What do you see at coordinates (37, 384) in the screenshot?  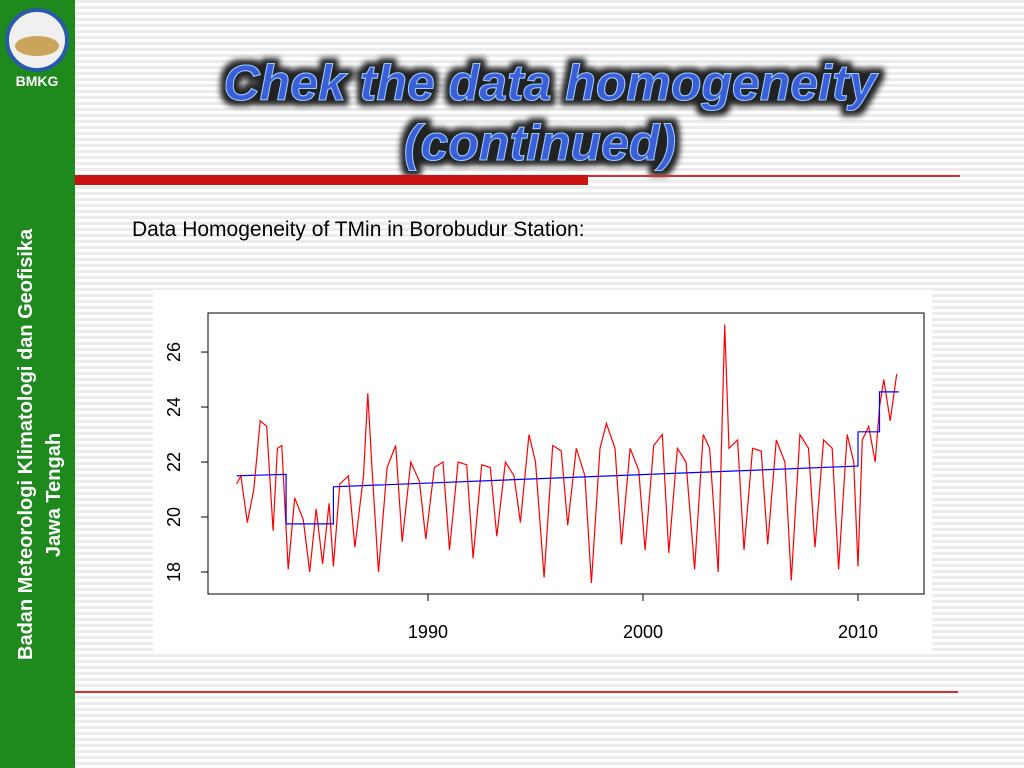 I see `sidebar` at bounding box center [37, 384].